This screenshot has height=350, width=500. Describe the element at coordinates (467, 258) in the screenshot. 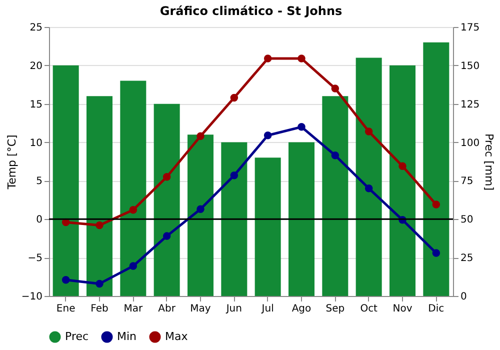

I see `y2-tick-label: 25` at that location.